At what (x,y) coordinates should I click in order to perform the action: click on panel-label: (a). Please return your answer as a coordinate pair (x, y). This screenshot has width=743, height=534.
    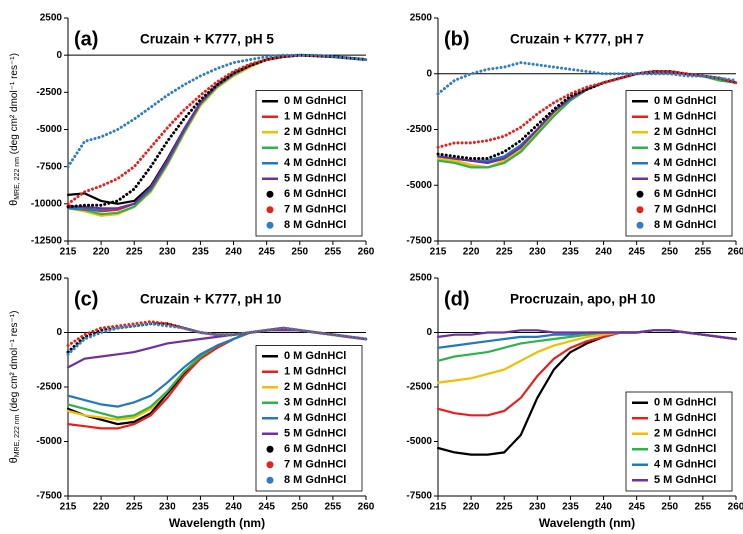
    Looking at the image, I should click on (86, 39).